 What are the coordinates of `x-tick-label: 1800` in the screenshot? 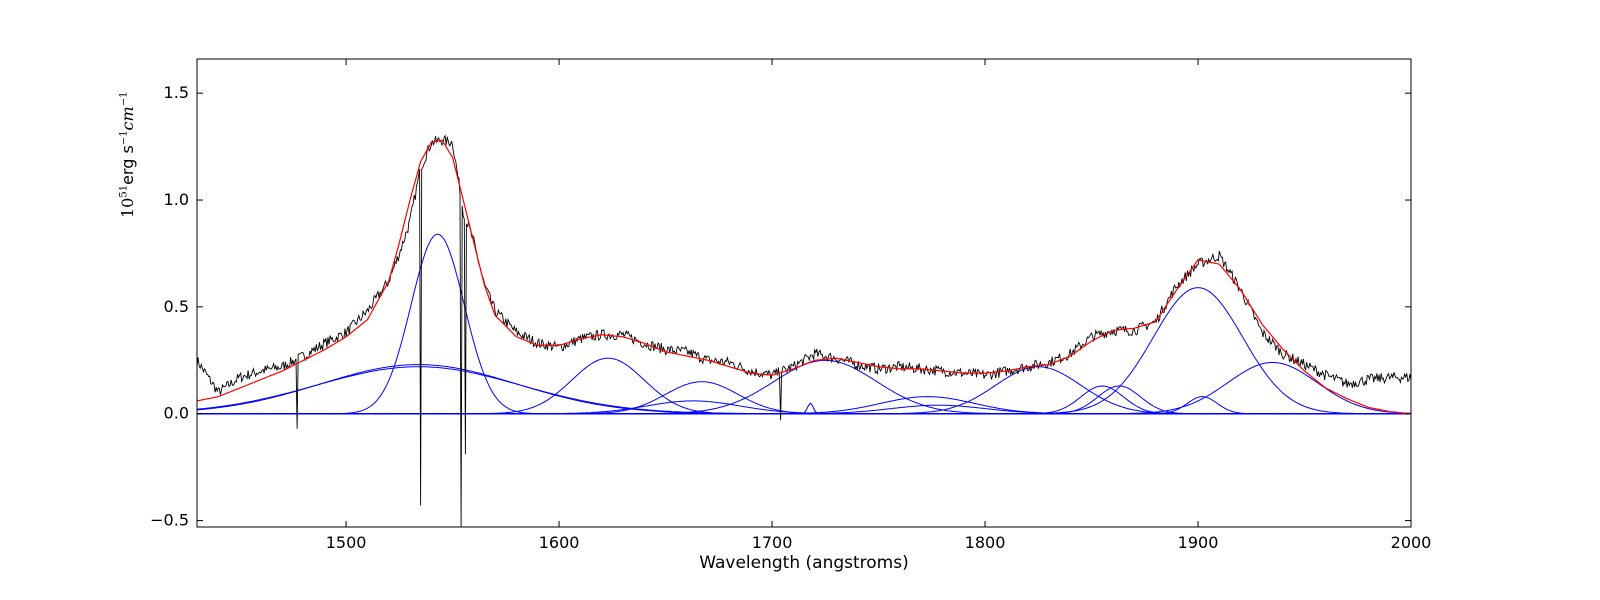 It's located at (985, 542).